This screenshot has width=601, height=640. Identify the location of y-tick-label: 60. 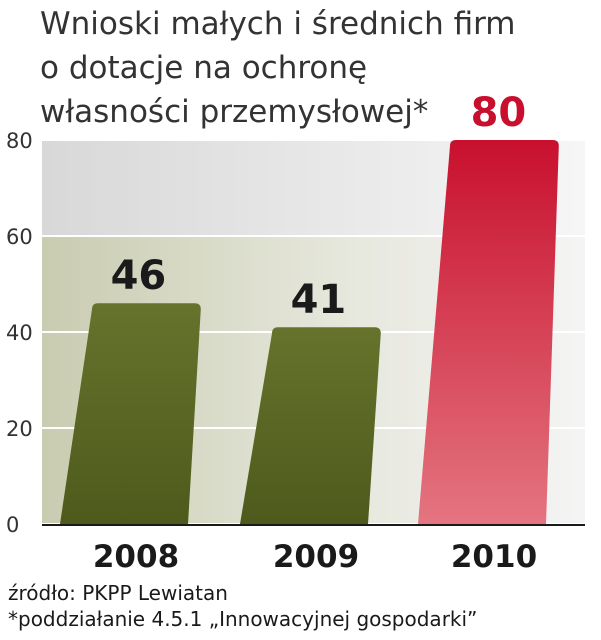
(19, 237).